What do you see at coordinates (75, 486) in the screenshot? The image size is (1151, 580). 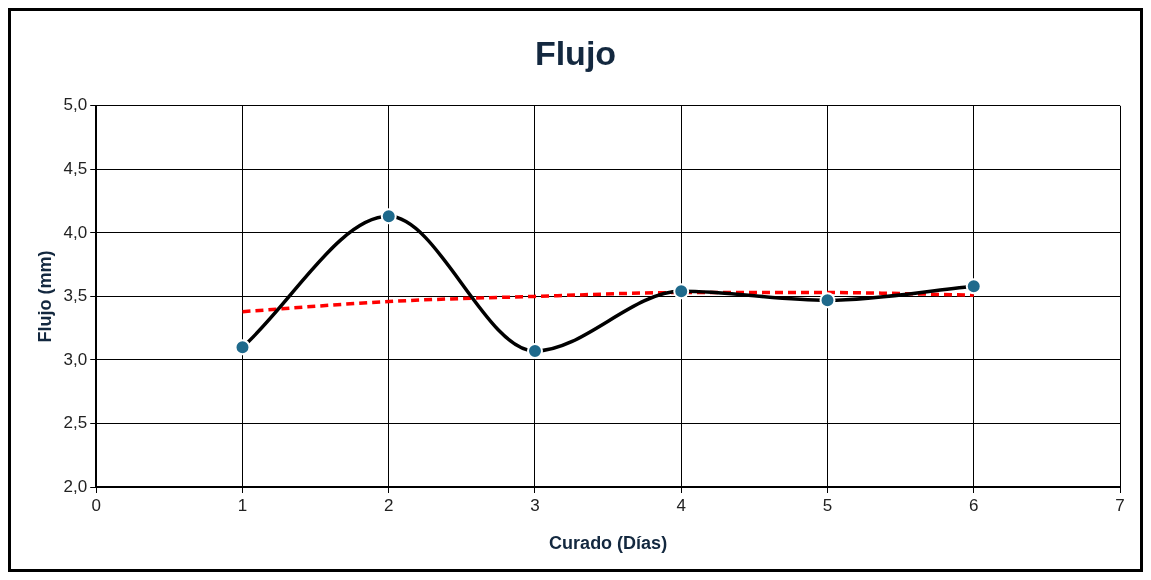 I see `y-tick-label: 2,0` at bounding box center [75, 486].